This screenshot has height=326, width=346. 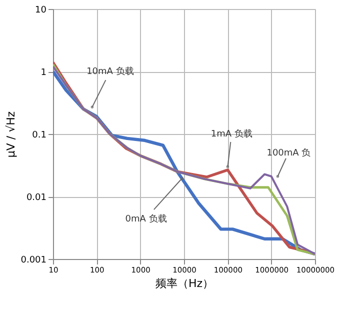 I want to click on y-axis-title: µV / √Hz, so click(x=11, y=134).